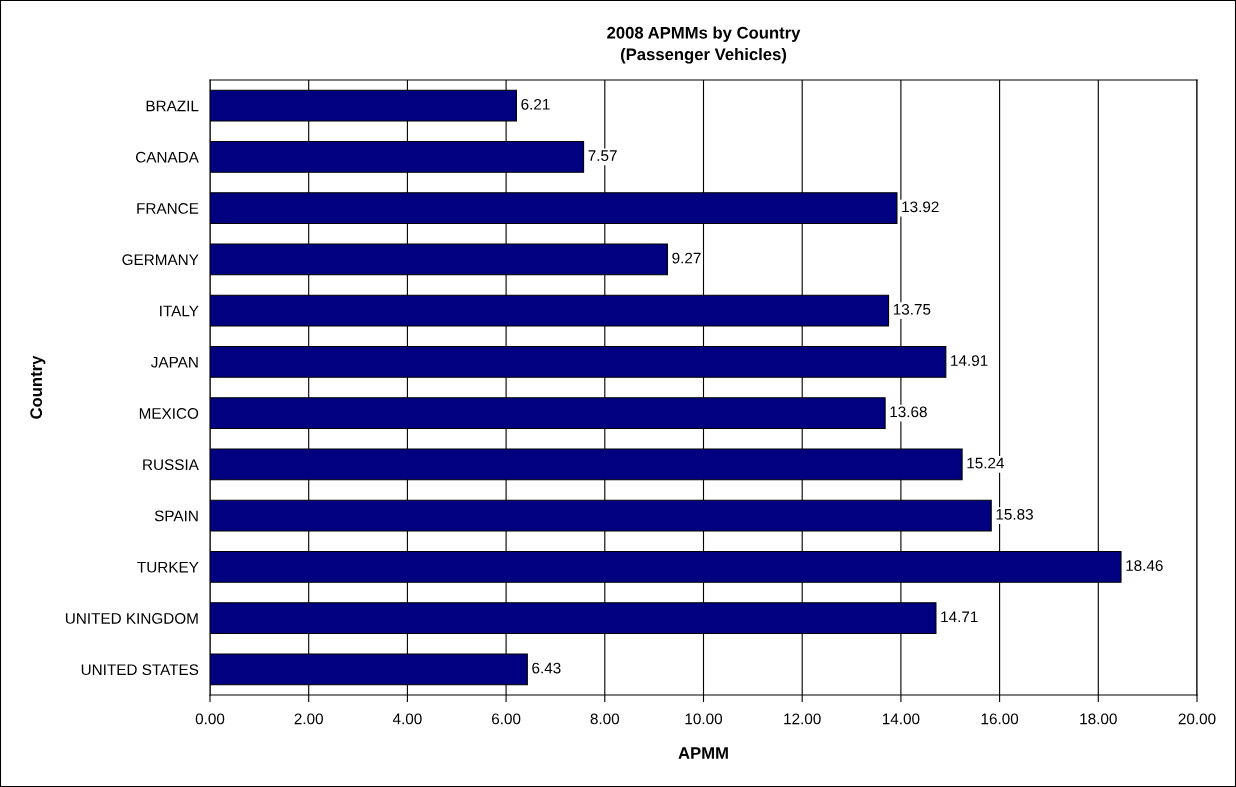  What do you see at coordinates (1197, 719) in the screenshot?
I see `x-tick-label: 20.00` at bounding box center [1197, 719].